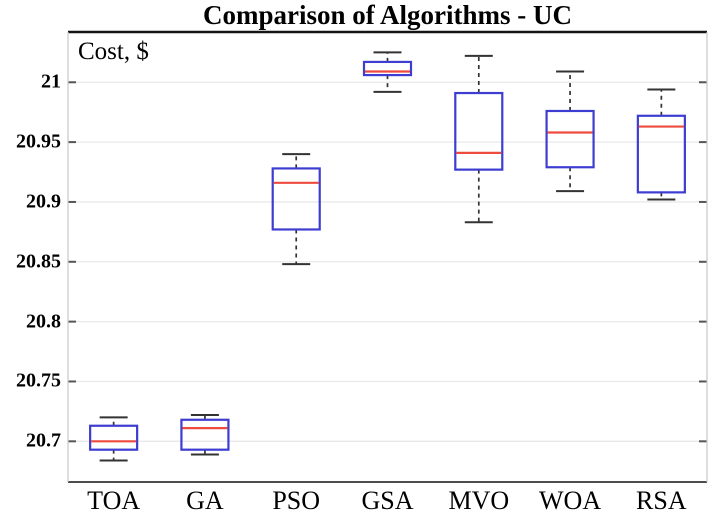 This screenshot has width=716, height=518. I want to click on y-tick-label: 20.95, so click(38, 141).